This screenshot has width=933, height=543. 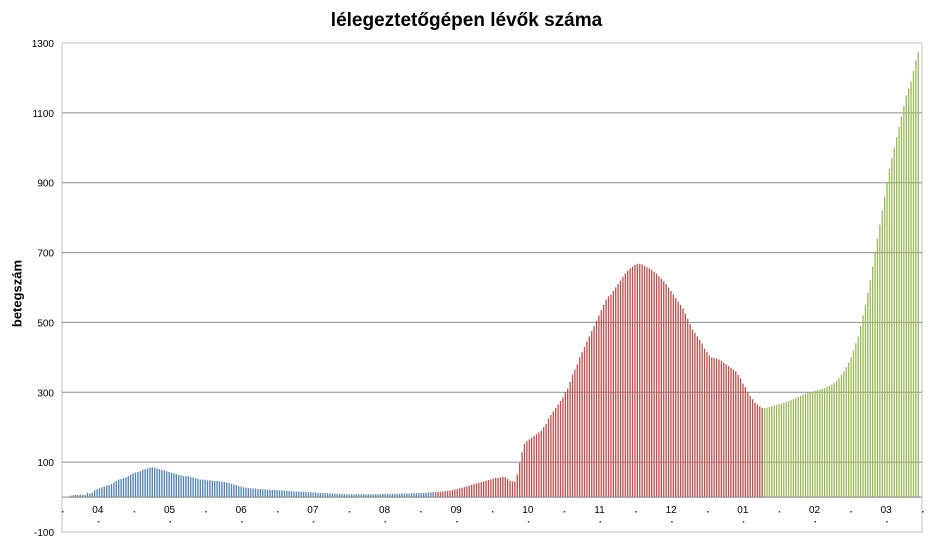 I want to click on x-tick-label: 05, so click(x=170, y=510).